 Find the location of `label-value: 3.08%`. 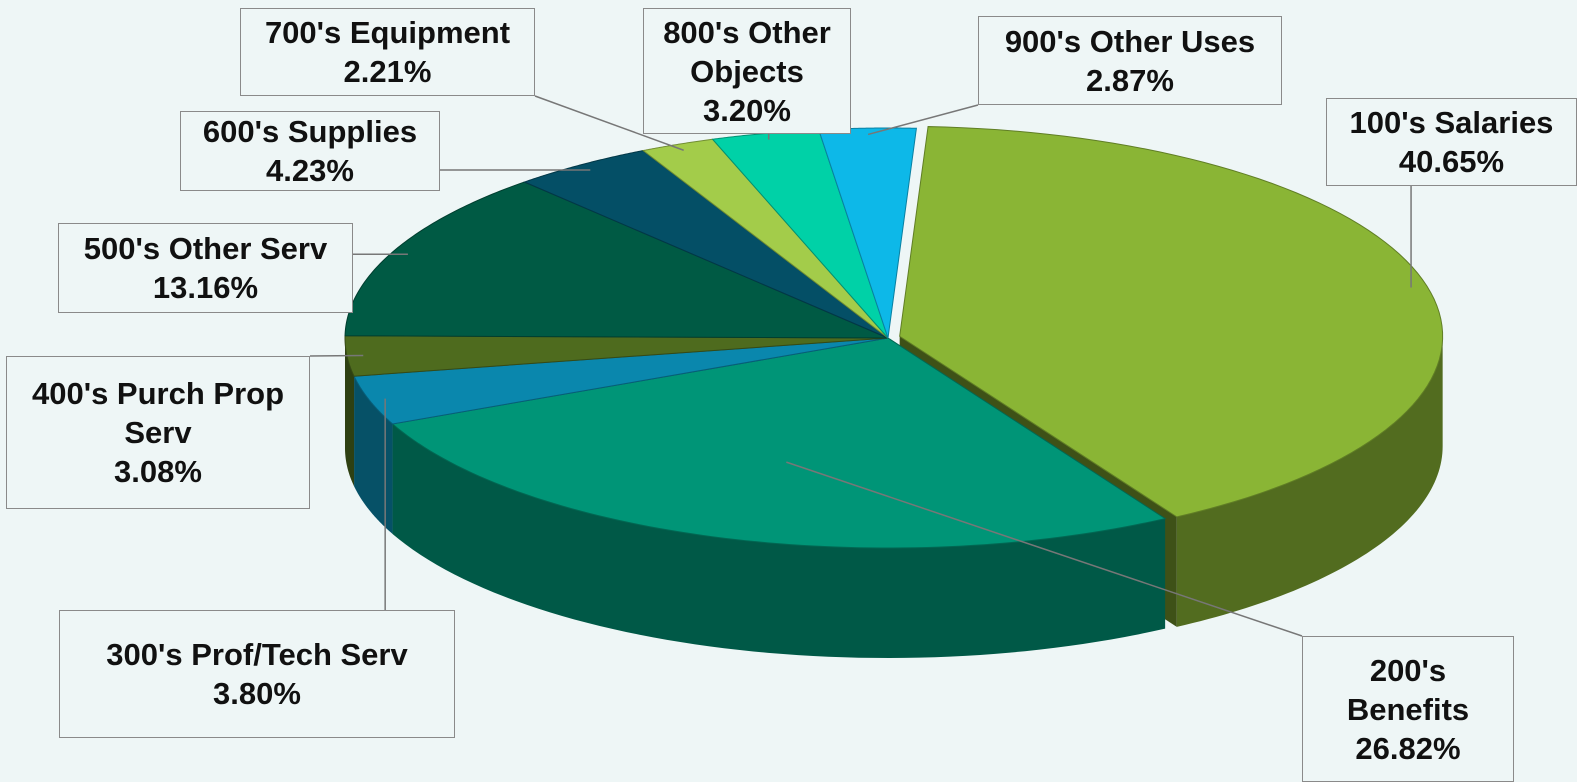

label-value: 3.08% is located at coordinates (158, 471).